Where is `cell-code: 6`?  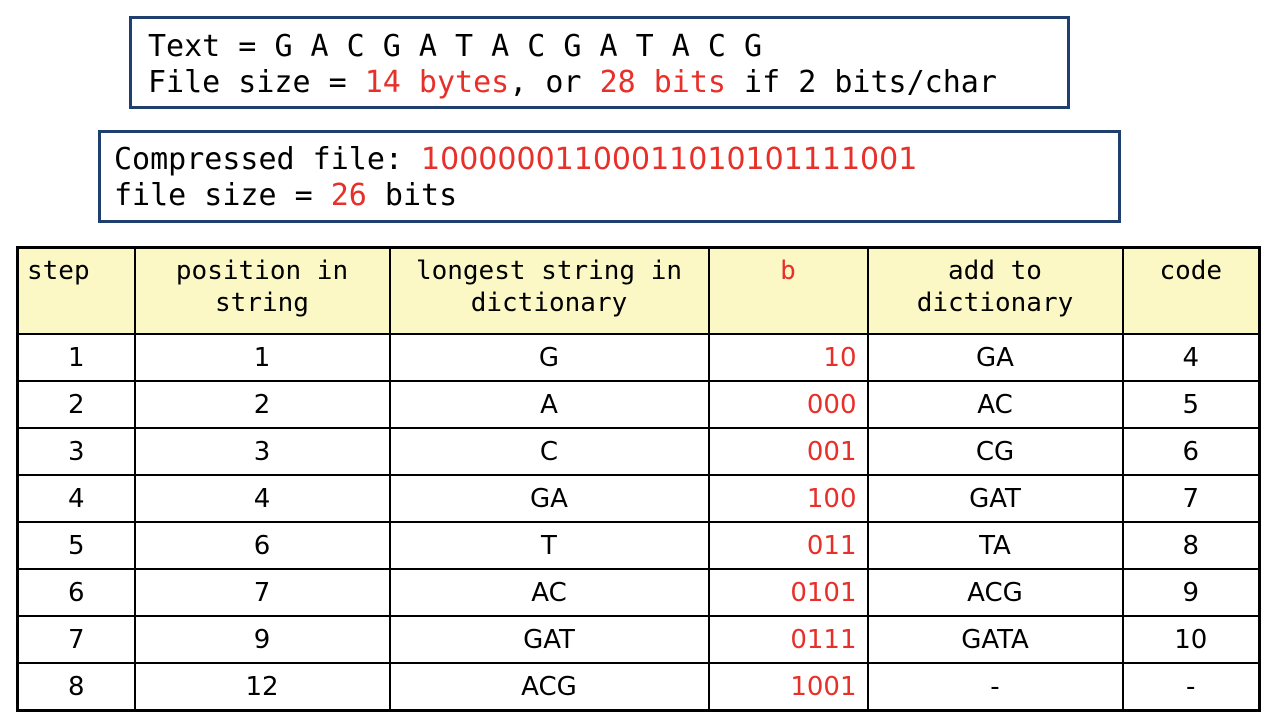 cell-code: 6 is located at coordinates (1191, 451).